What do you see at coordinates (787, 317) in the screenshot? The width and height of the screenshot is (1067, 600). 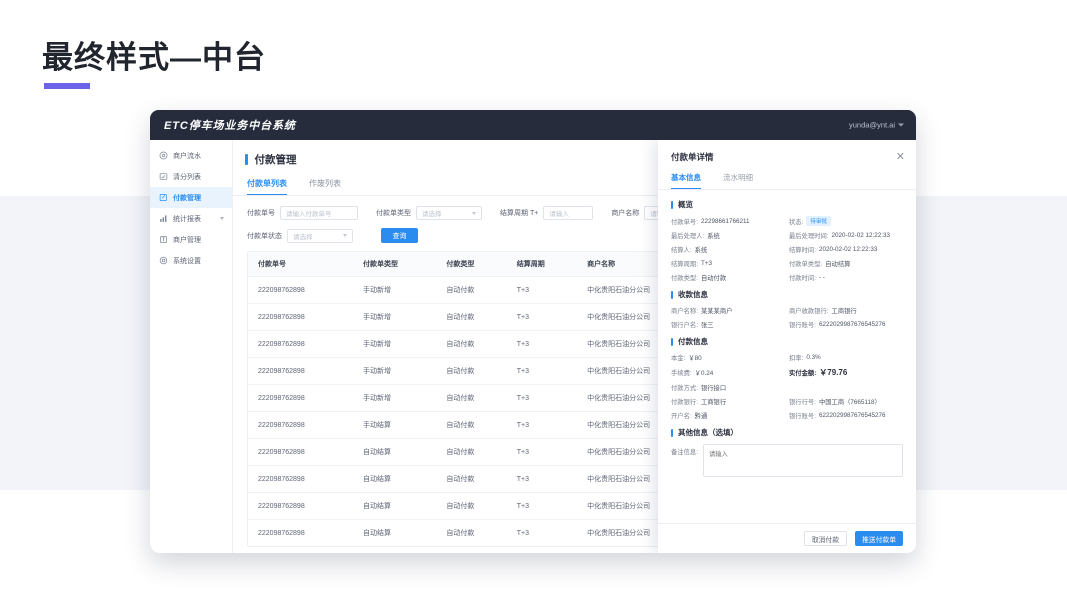 I see `receive-grid: 商户名称: 某某某商户 商户收款银行: 工商银行 银行户名: 张三` at bounding box center [787, 317].